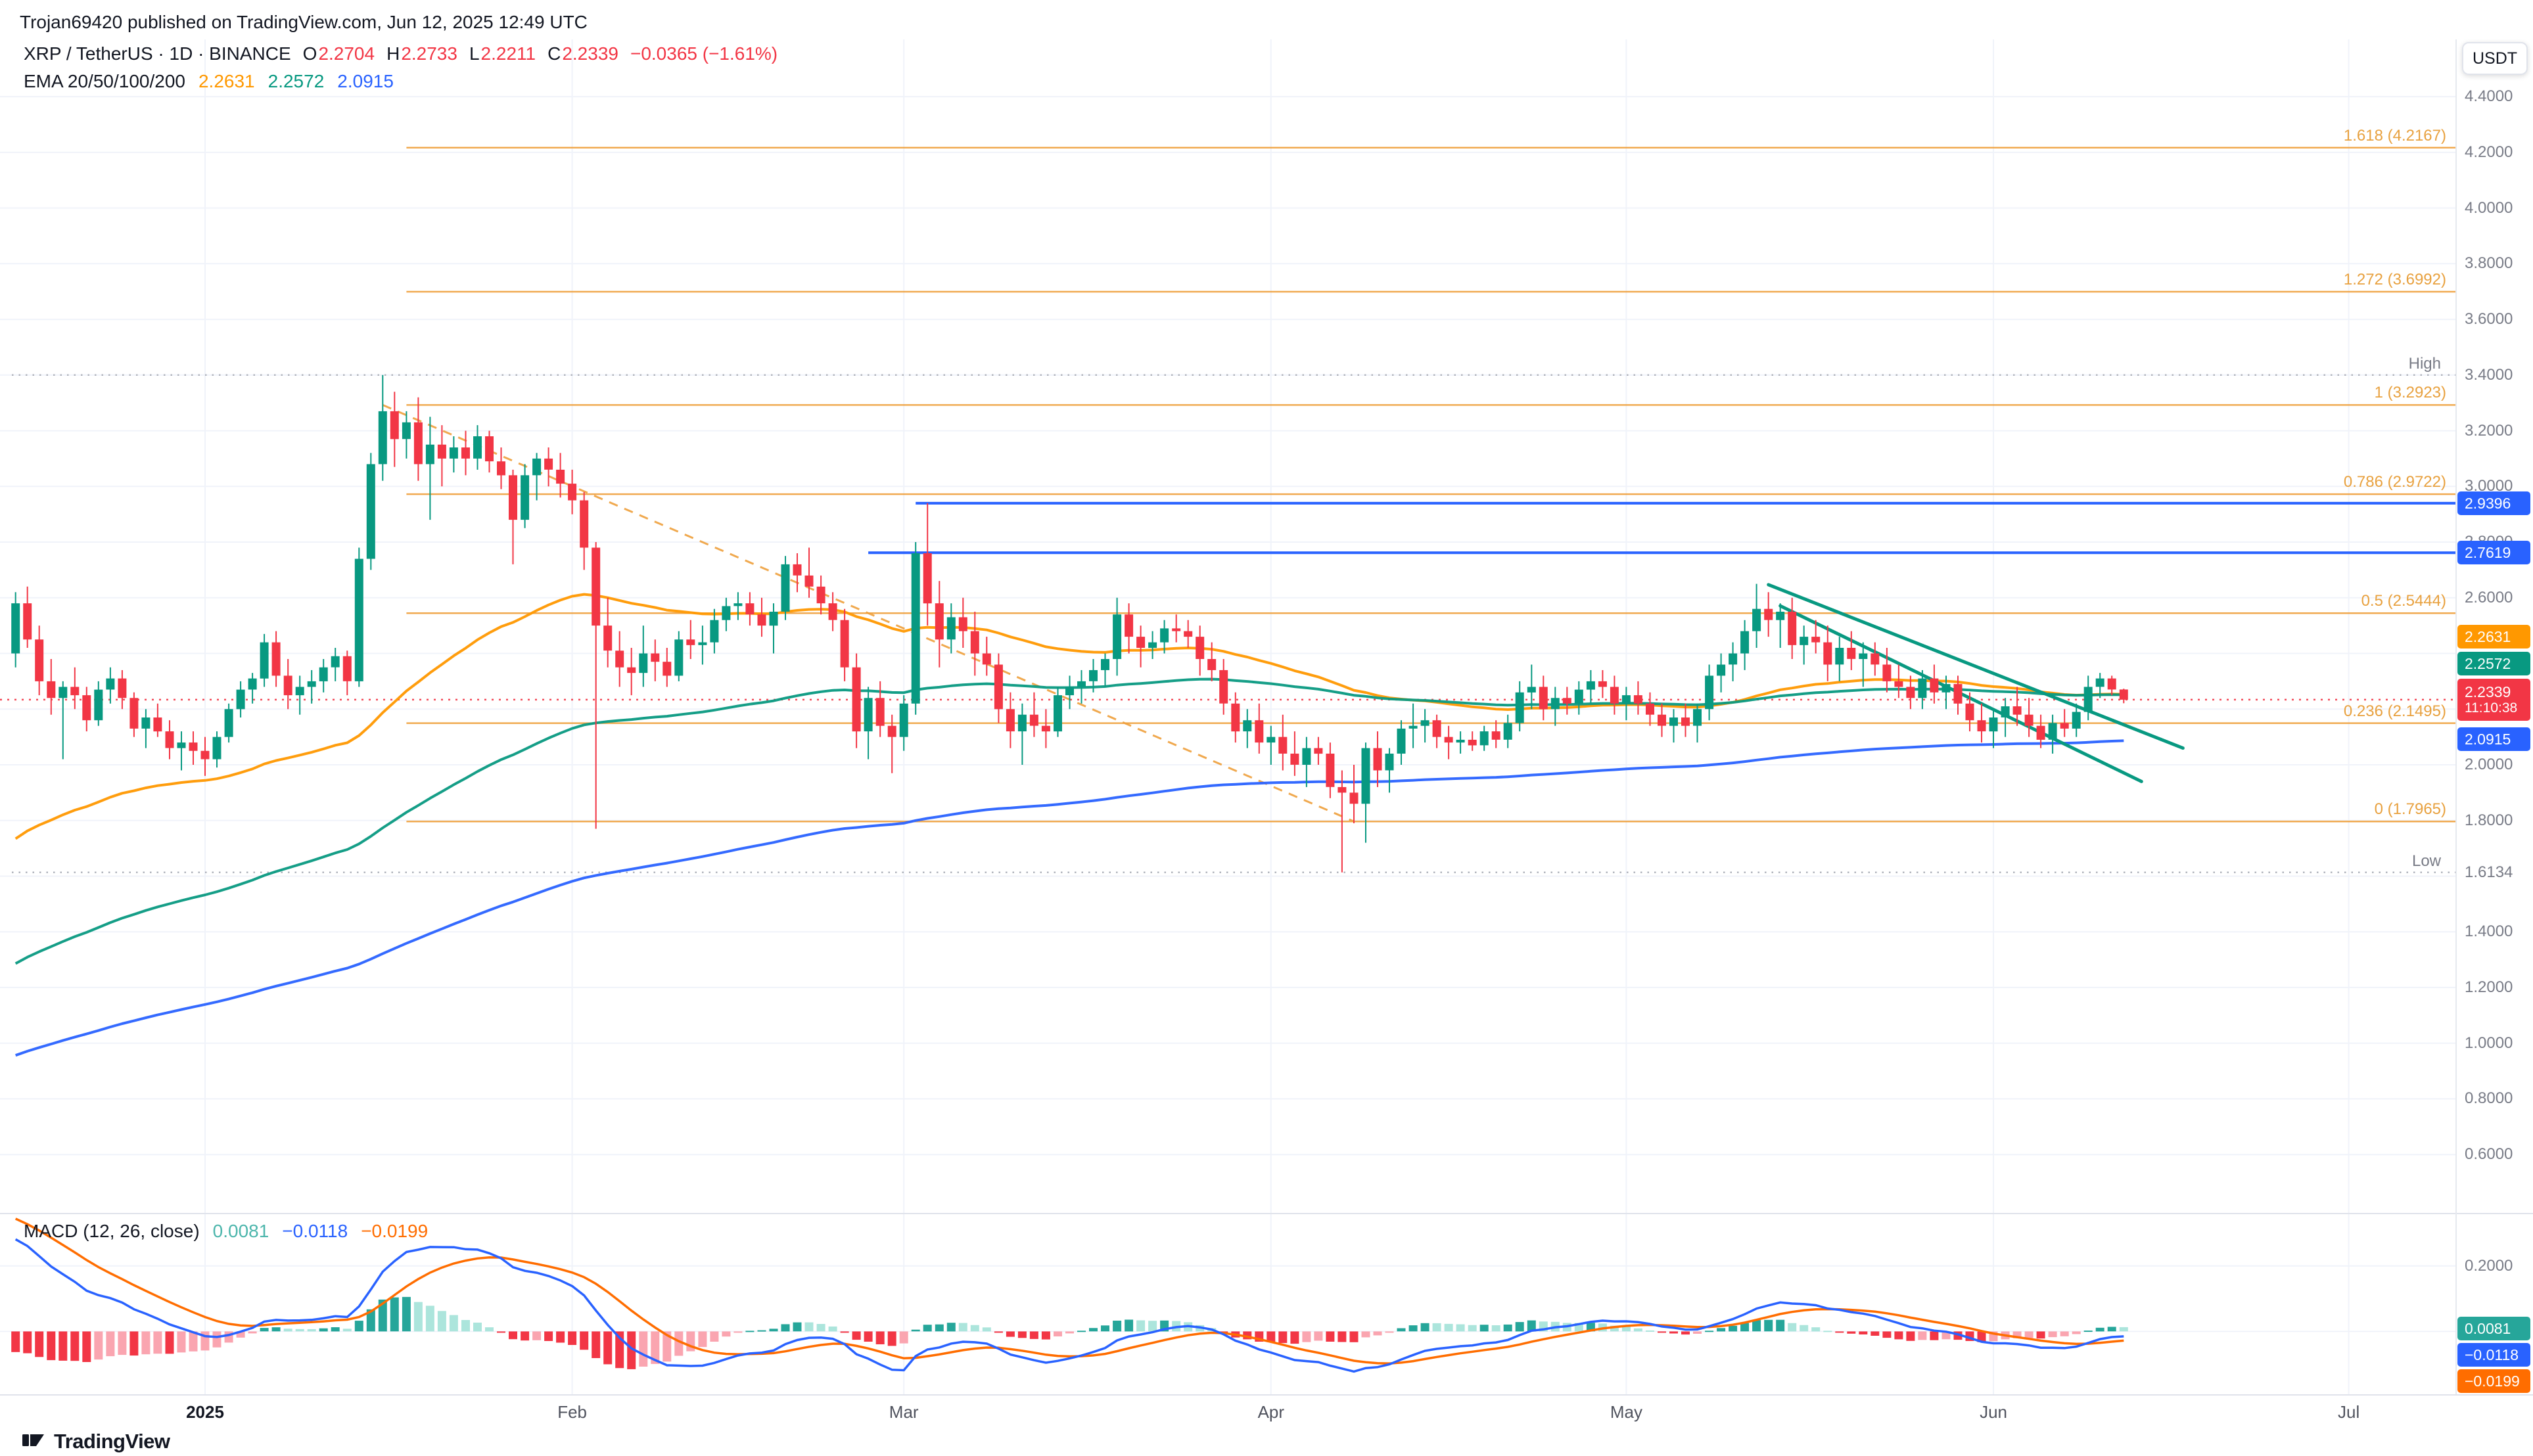 The image size is (2533, 1456). What do you see at coordinates (2410, 809) in the screenshot?
I see `fib-level-label: 0 (1.7965)` at bounding box center [2410, 809].